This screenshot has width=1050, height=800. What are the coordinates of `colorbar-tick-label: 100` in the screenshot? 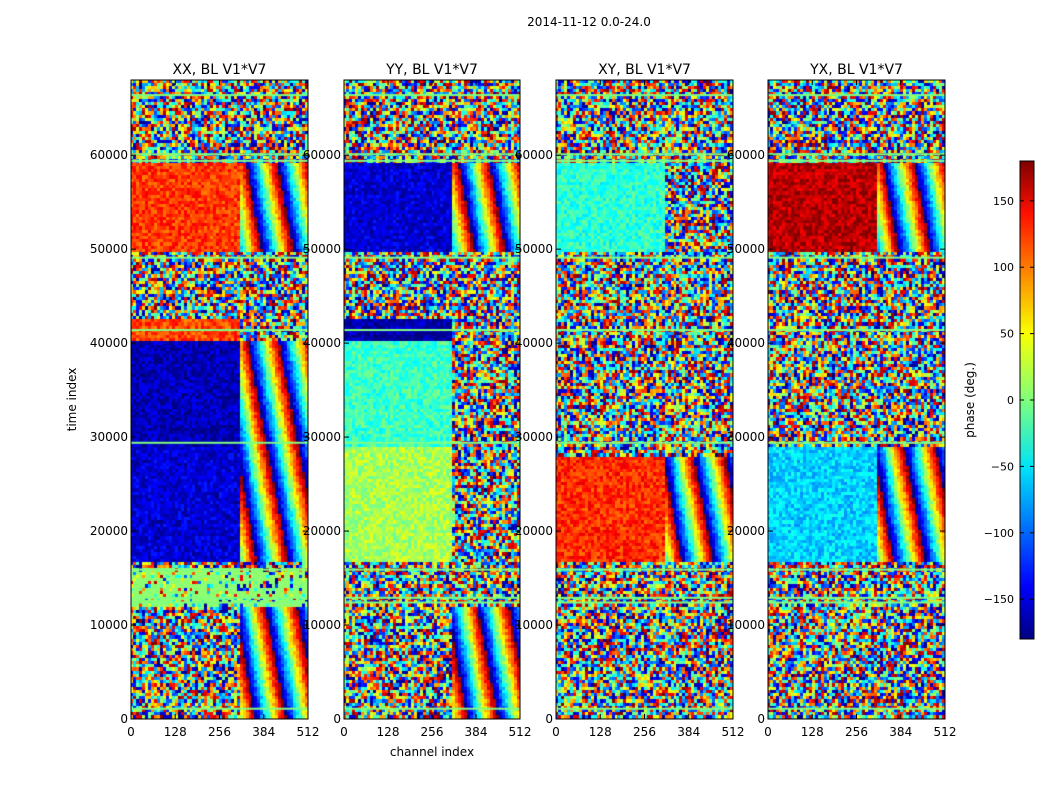 It's located at (1003, 267).